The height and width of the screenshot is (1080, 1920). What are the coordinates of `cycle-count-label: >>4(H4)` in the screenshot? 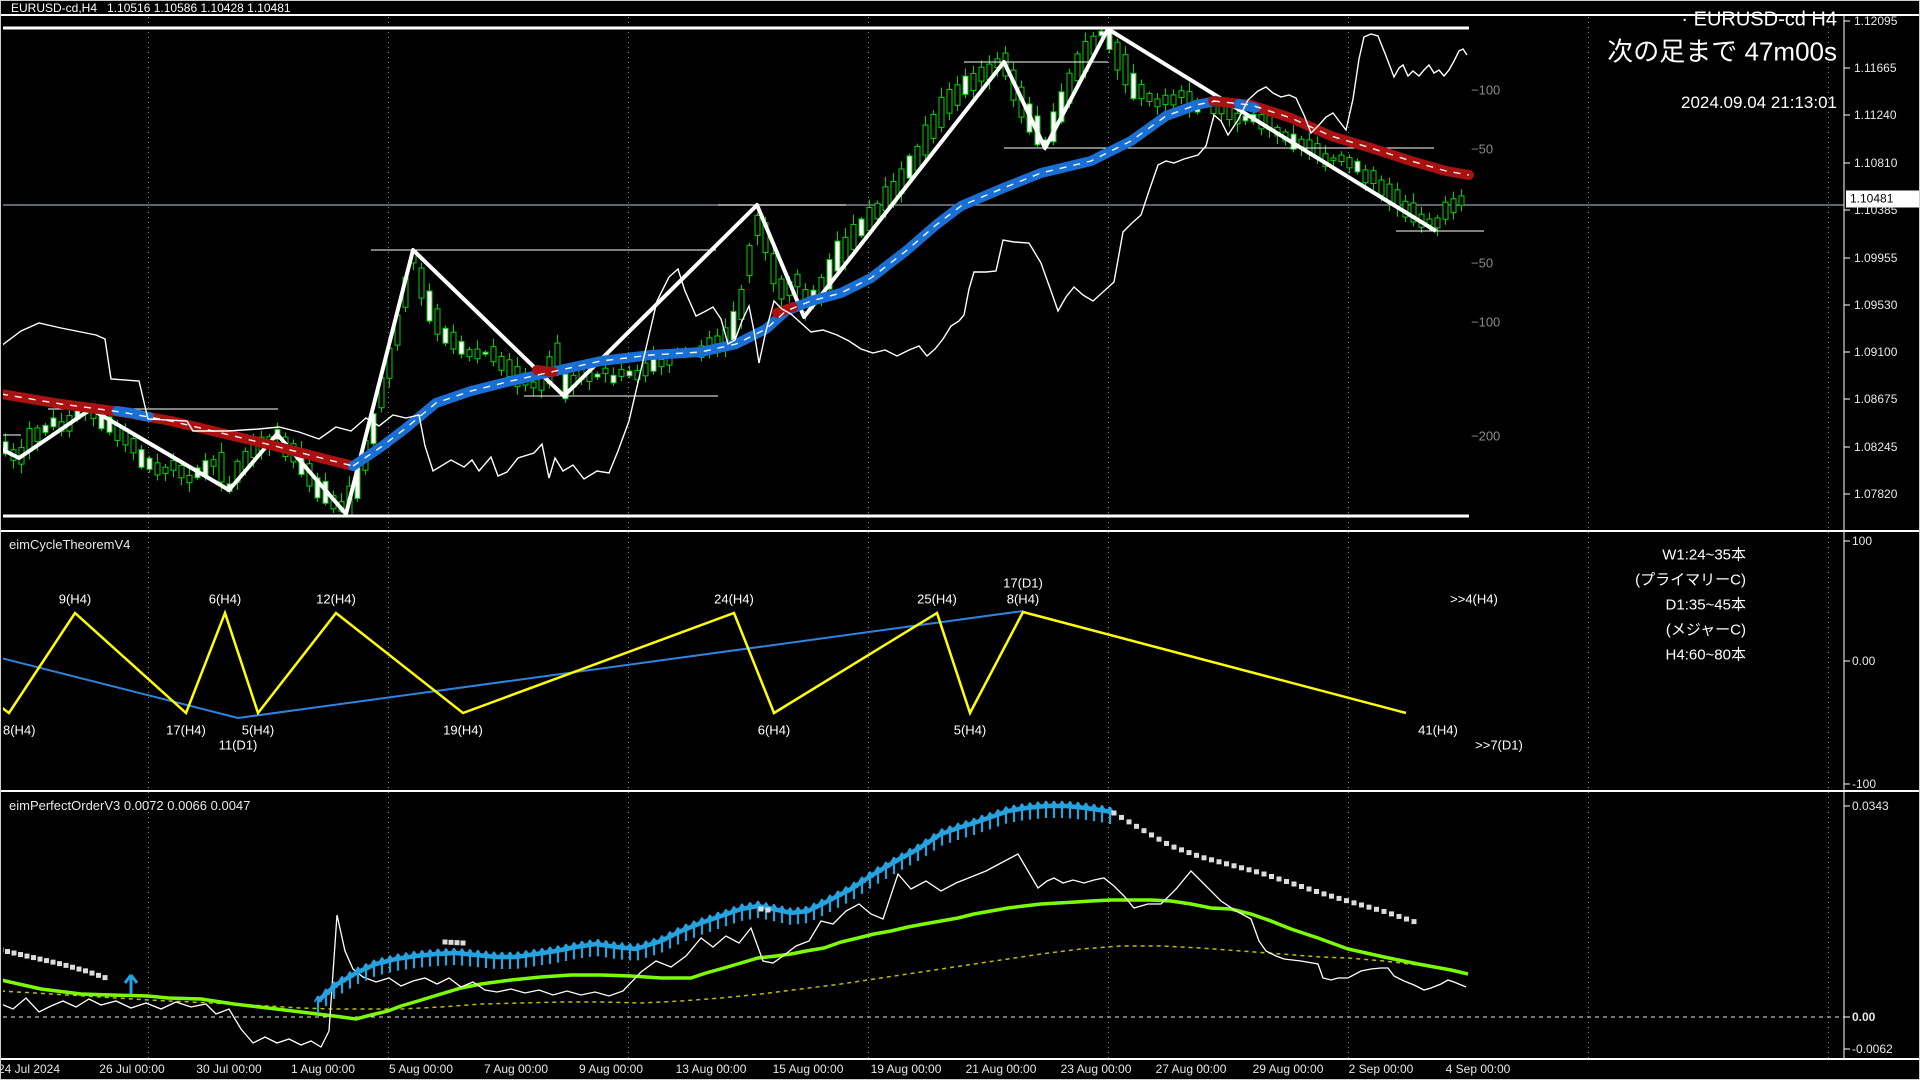 It's located at (1474, 599).